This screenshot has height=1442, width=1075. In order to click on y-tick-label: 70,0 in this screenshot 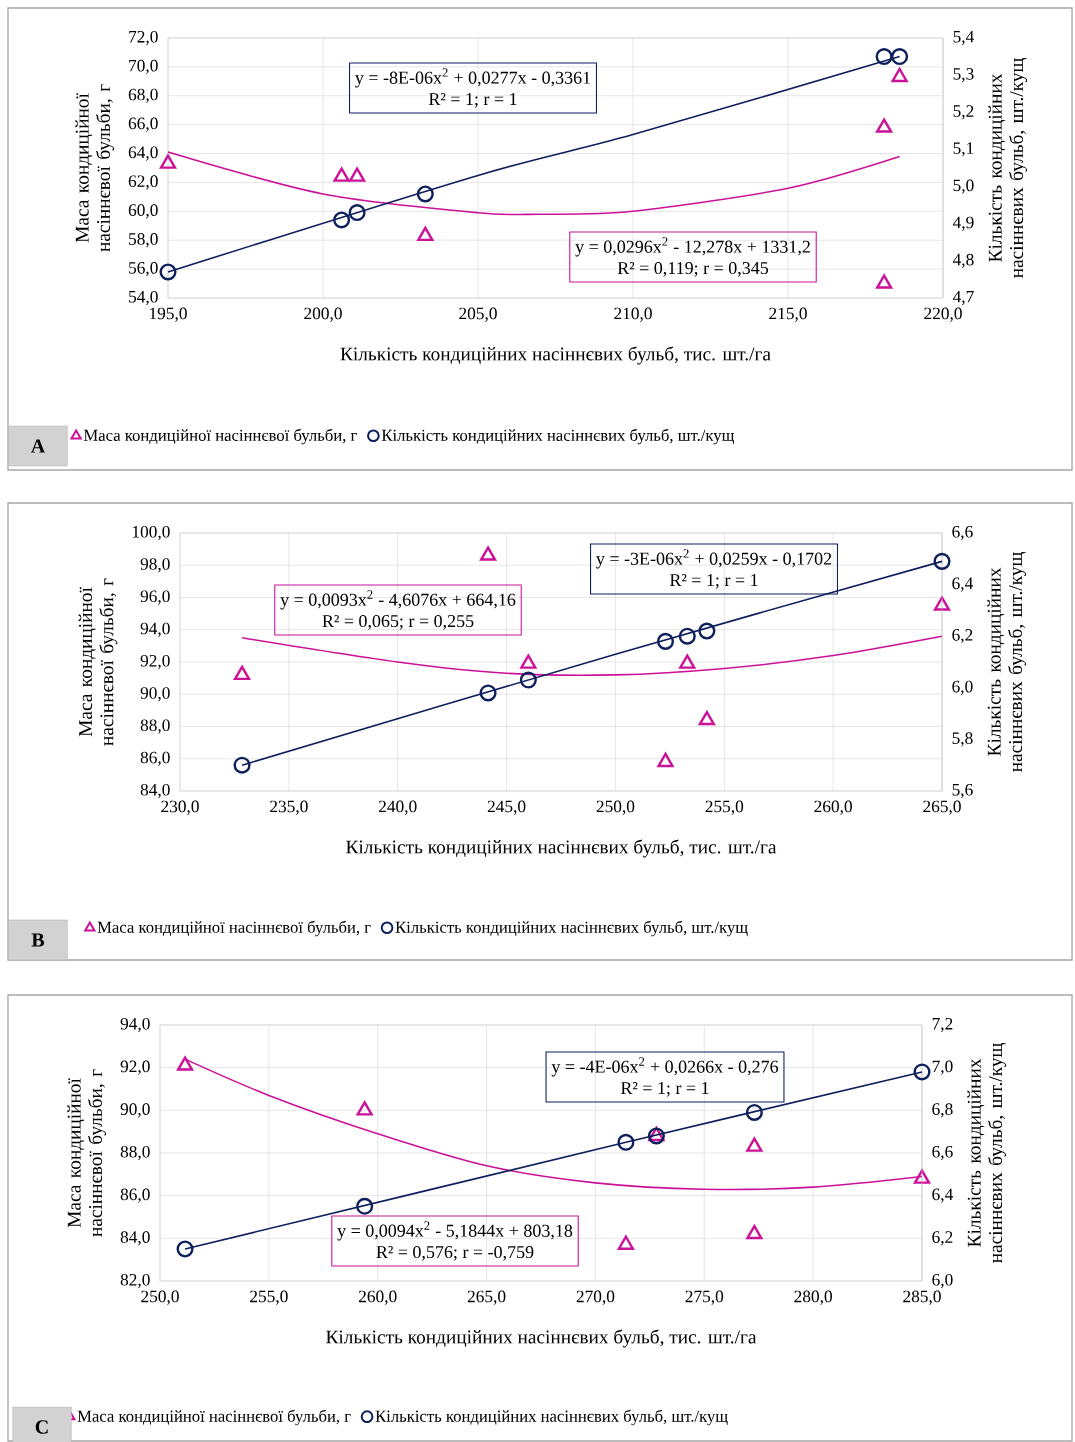, I will do `click(143, 66)`.